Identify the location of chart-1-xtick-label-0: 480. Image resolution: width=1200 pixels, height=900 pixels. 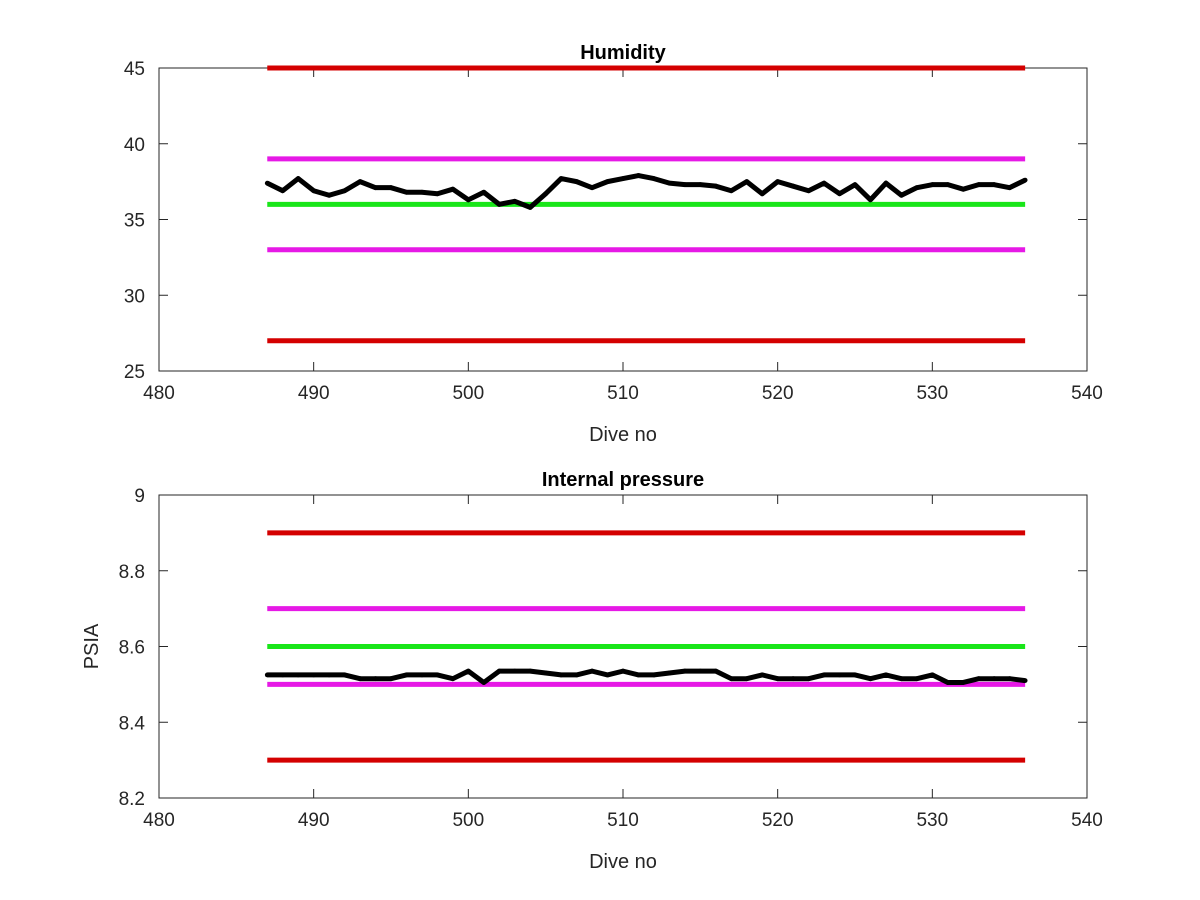
(159, 820).